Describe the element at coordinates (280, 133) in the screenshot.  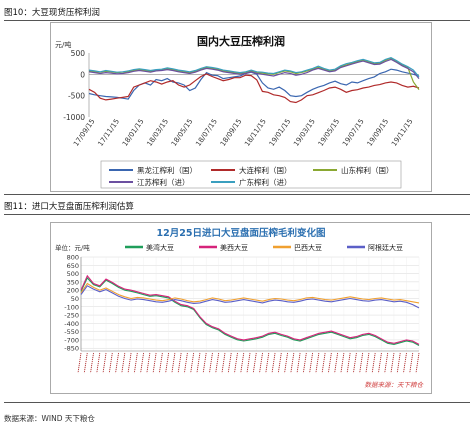
I see `chart1-x-tick-label: 19/01/15` at that location.